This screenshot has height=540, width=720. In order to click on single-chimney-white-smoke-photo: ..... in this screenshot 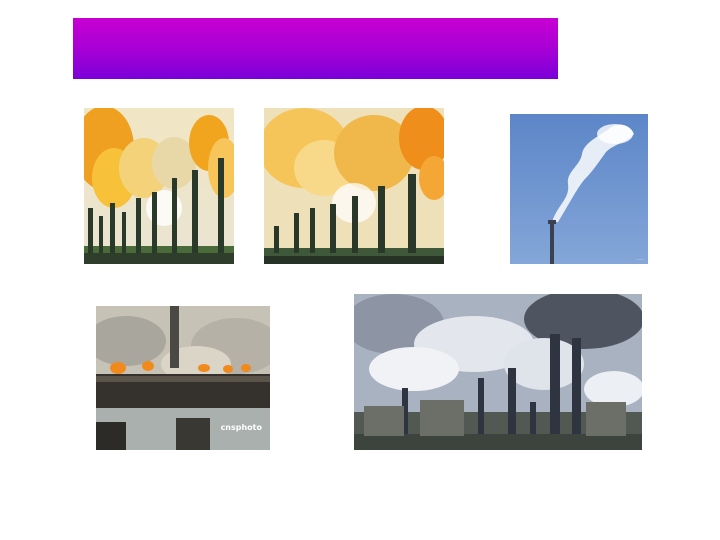, I will do `click(579, 189)`.